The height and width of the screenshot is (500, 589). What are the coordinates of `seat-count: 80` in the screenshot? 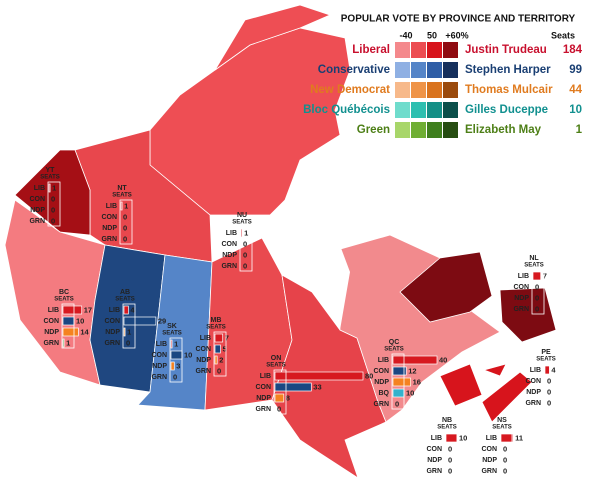 It's located at (369, 375).